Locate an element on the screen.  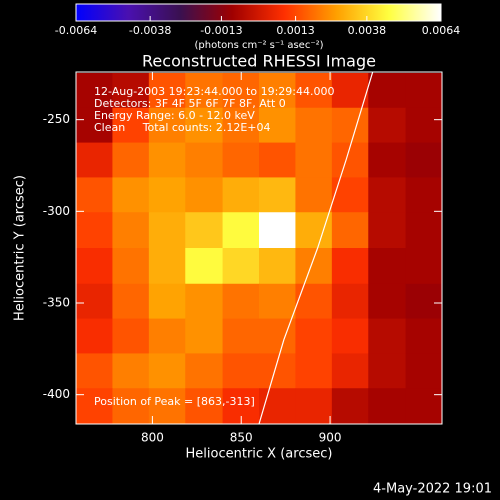
y-tick-label: -300 is located at coordinates (56, 211).